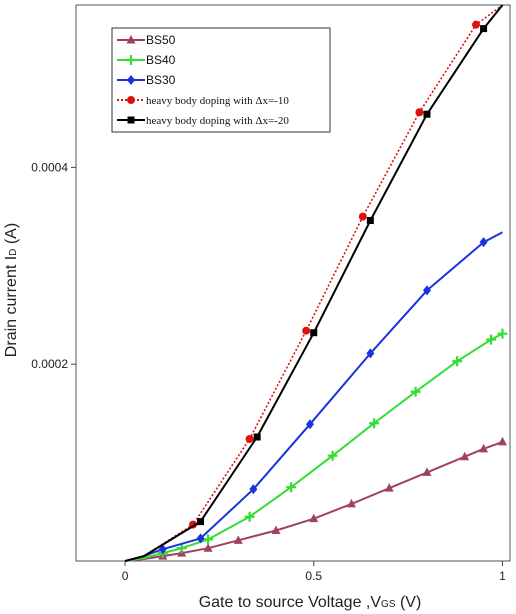  I want to click on y-tick-label: 0.0004, so click(49, 167).